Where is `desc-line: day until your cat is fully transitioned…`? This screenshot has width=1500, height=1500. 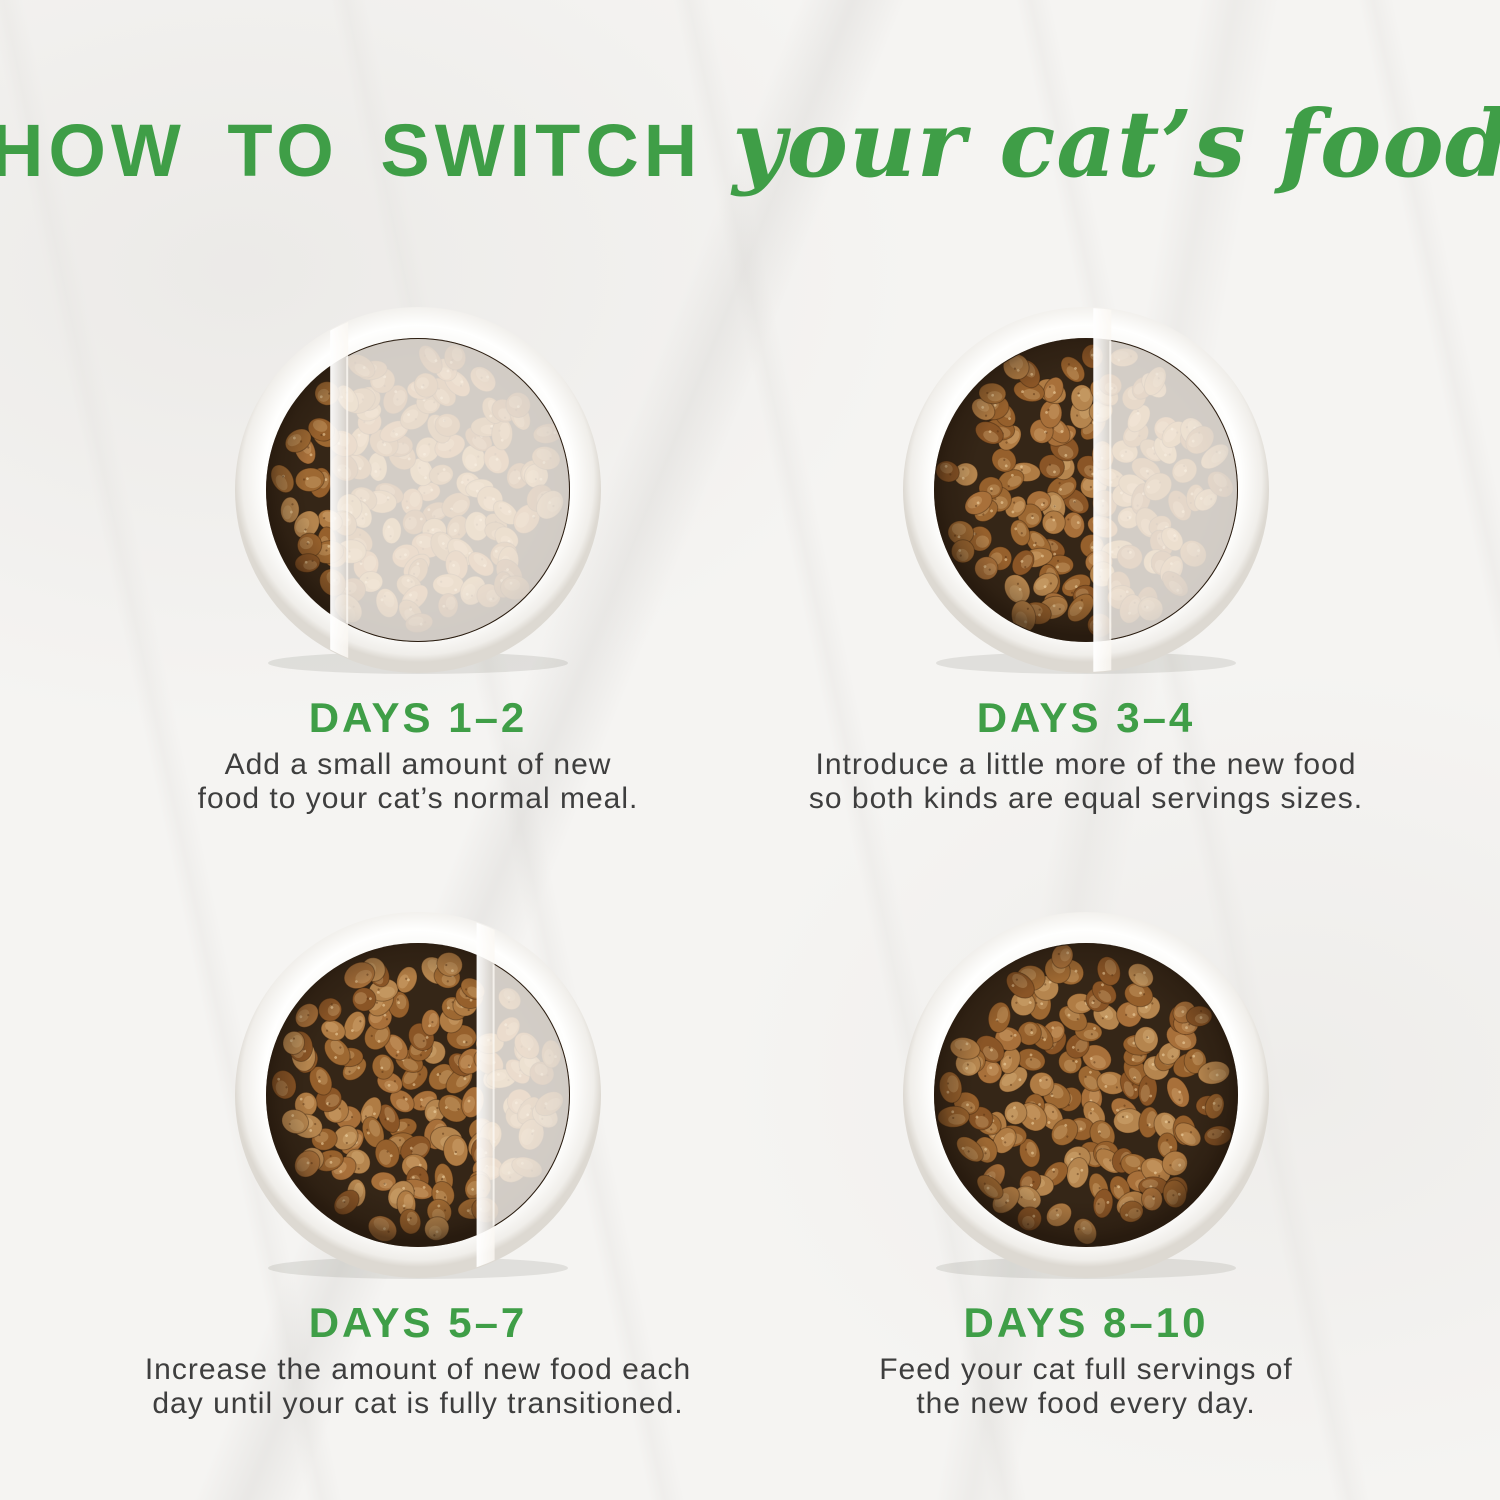 desc-line: day until your cat is fully transitioned… is located at coordinates (418, 1404).